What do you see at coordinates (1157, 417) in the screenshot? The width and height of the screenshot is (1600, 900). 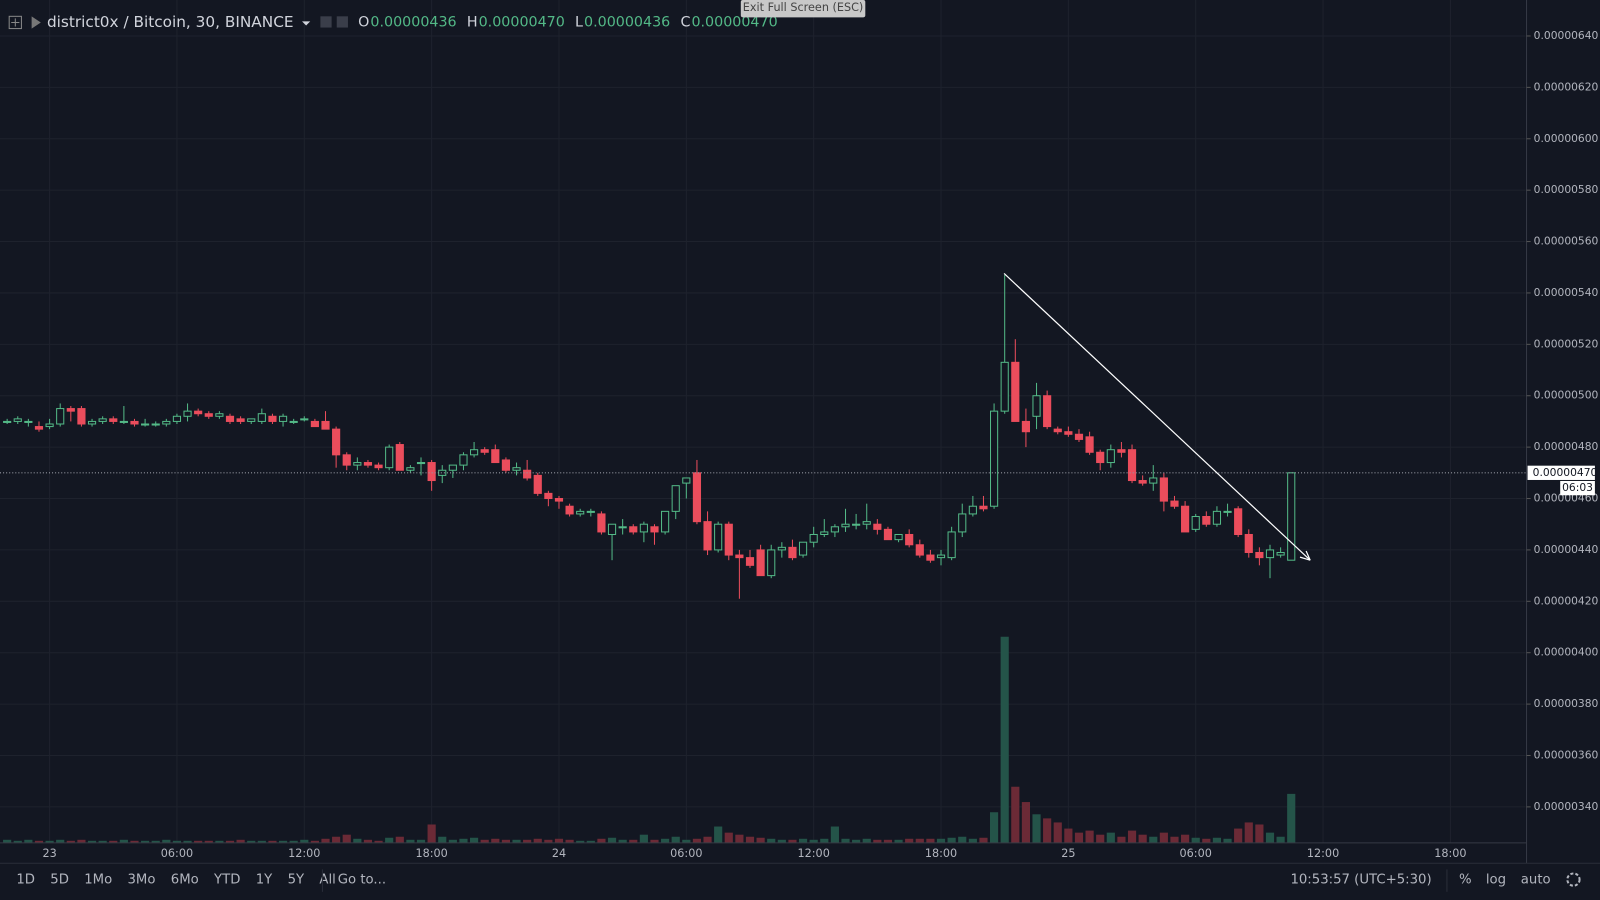 I see `trend-line` at bounding box center [1157, 417].